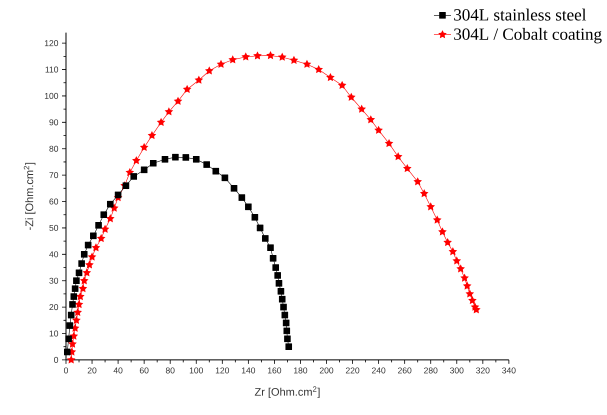 Image resolution: width=607 pixels, height=415 pixels. What do you see at coordinates (457, 370) in the screenshot?
I see `x-tick-label: 300` at bounding box center [457, 370].